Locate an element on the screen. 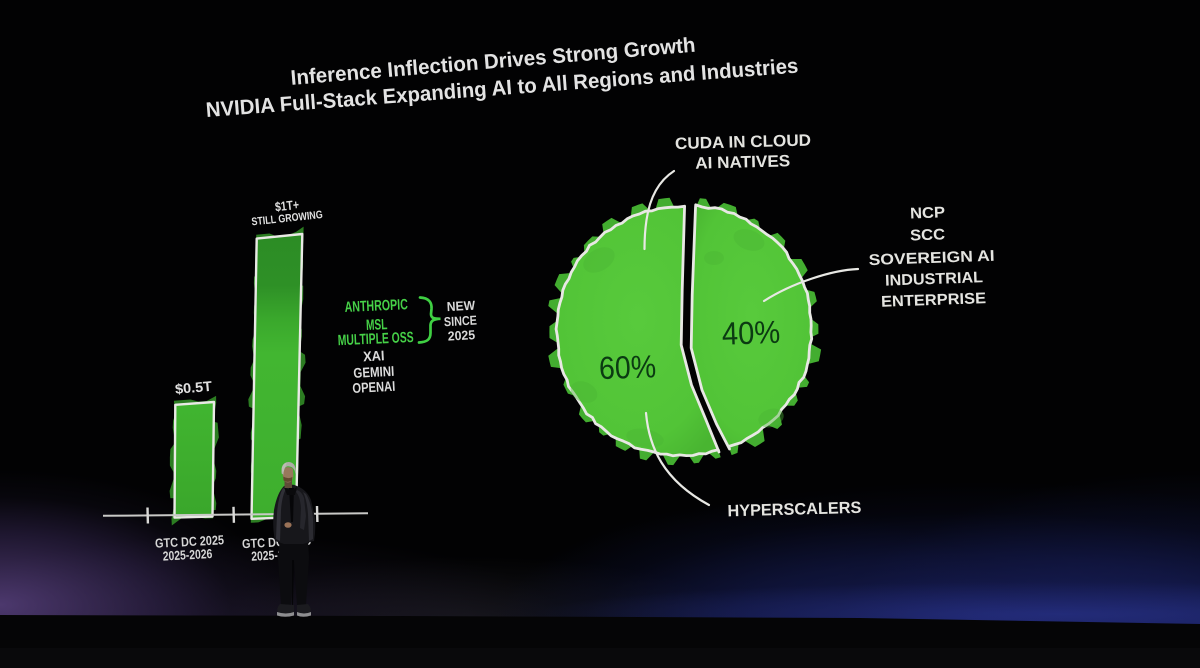 This screenshot has height=668, width=1200. svg-text: 2025 is located at coordinates (461, 335).